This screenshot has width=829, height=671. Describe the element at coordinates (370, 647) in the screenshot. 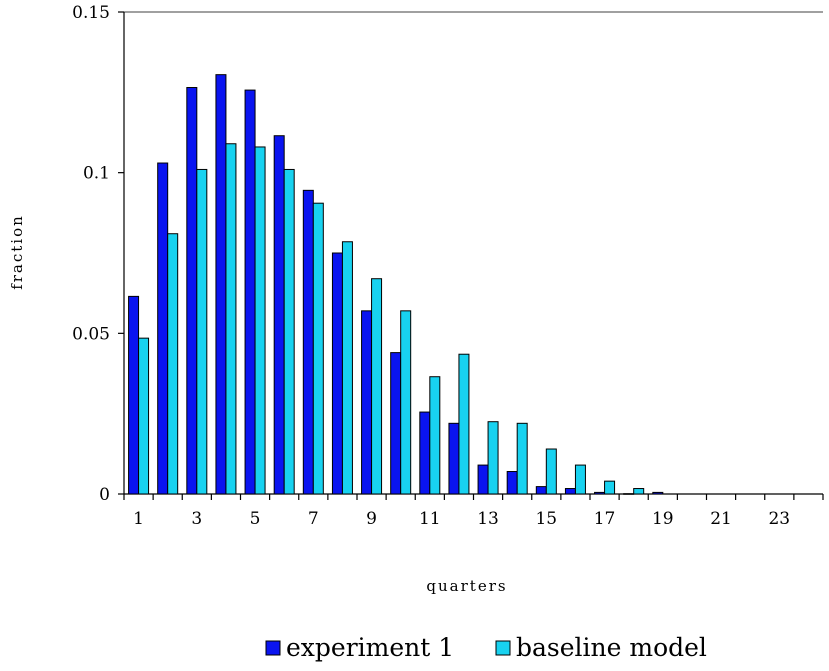

I see `legend-label-experiment-1: experiment 1` at that location.